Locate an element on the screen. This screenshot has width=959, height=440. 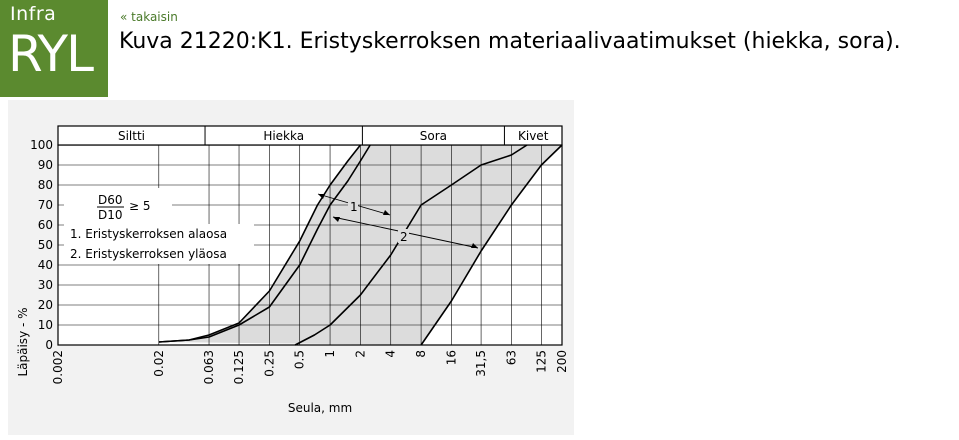
arrowhead-2a is located at coordinates (336, 219).